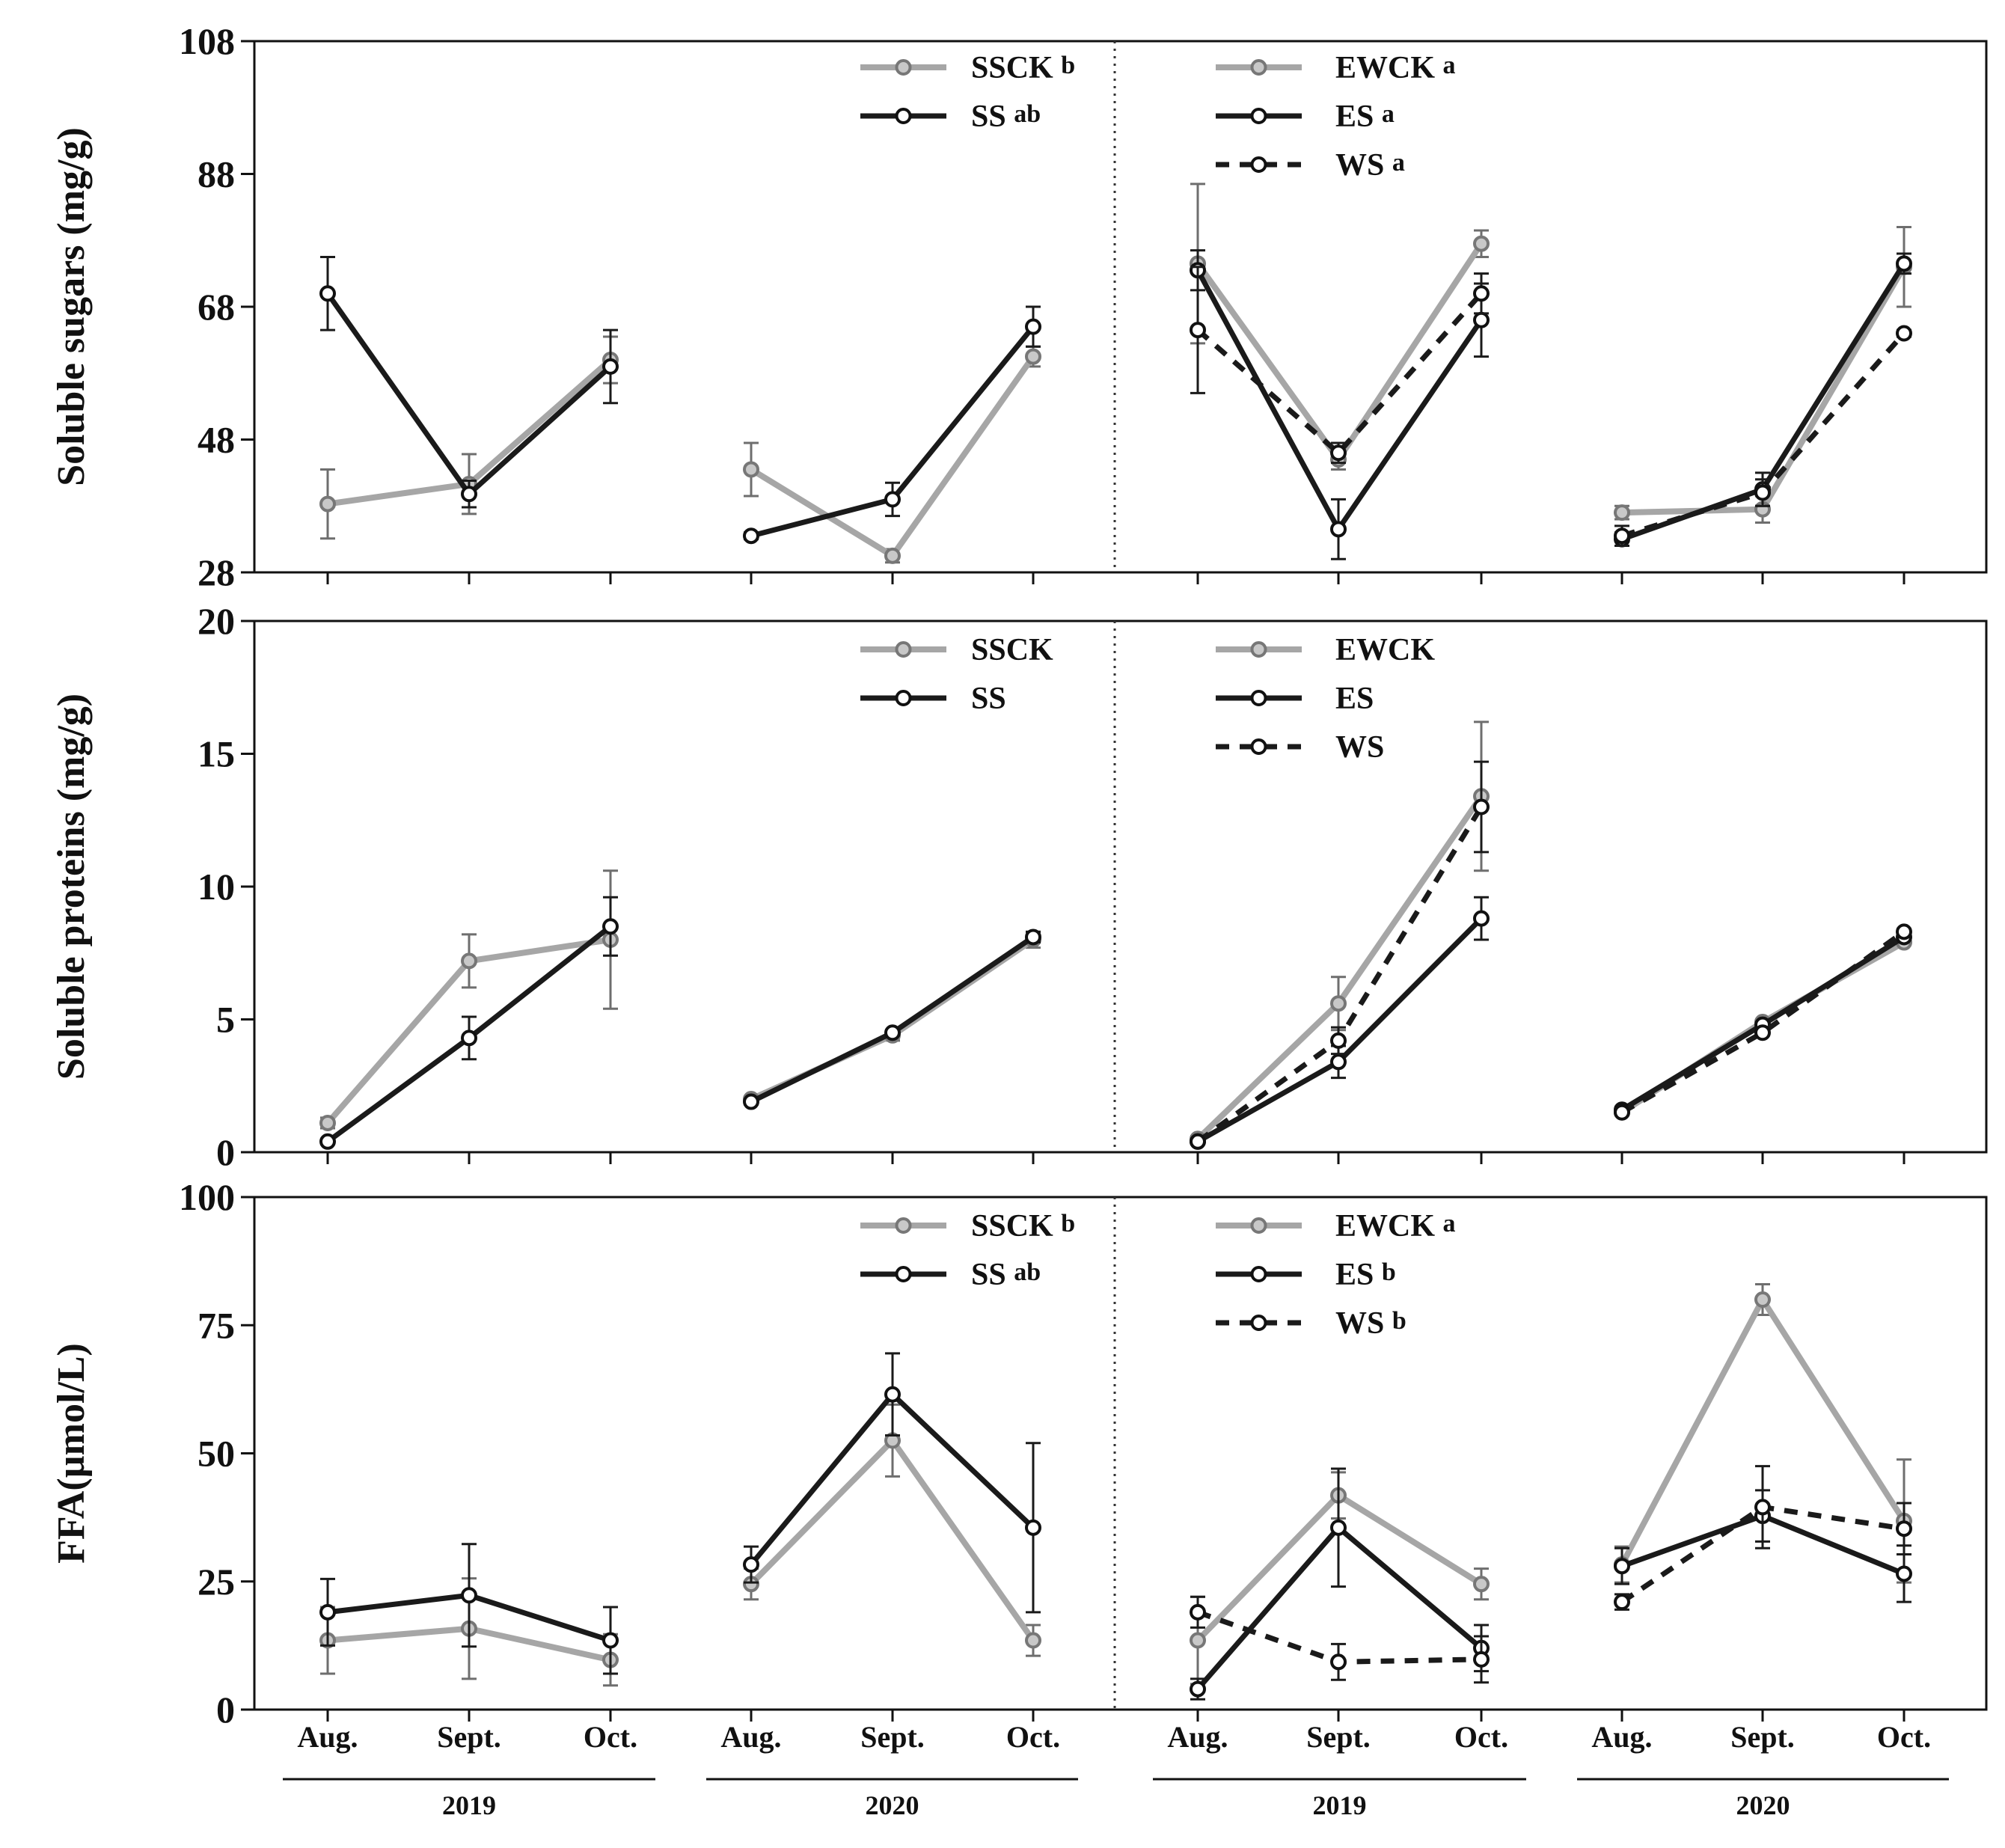  What do you see at coordinates (1147, 699) in the screenshot?
I see `legend: SSCK SS EWCK ES WS` at bounding box center [1147, 699].